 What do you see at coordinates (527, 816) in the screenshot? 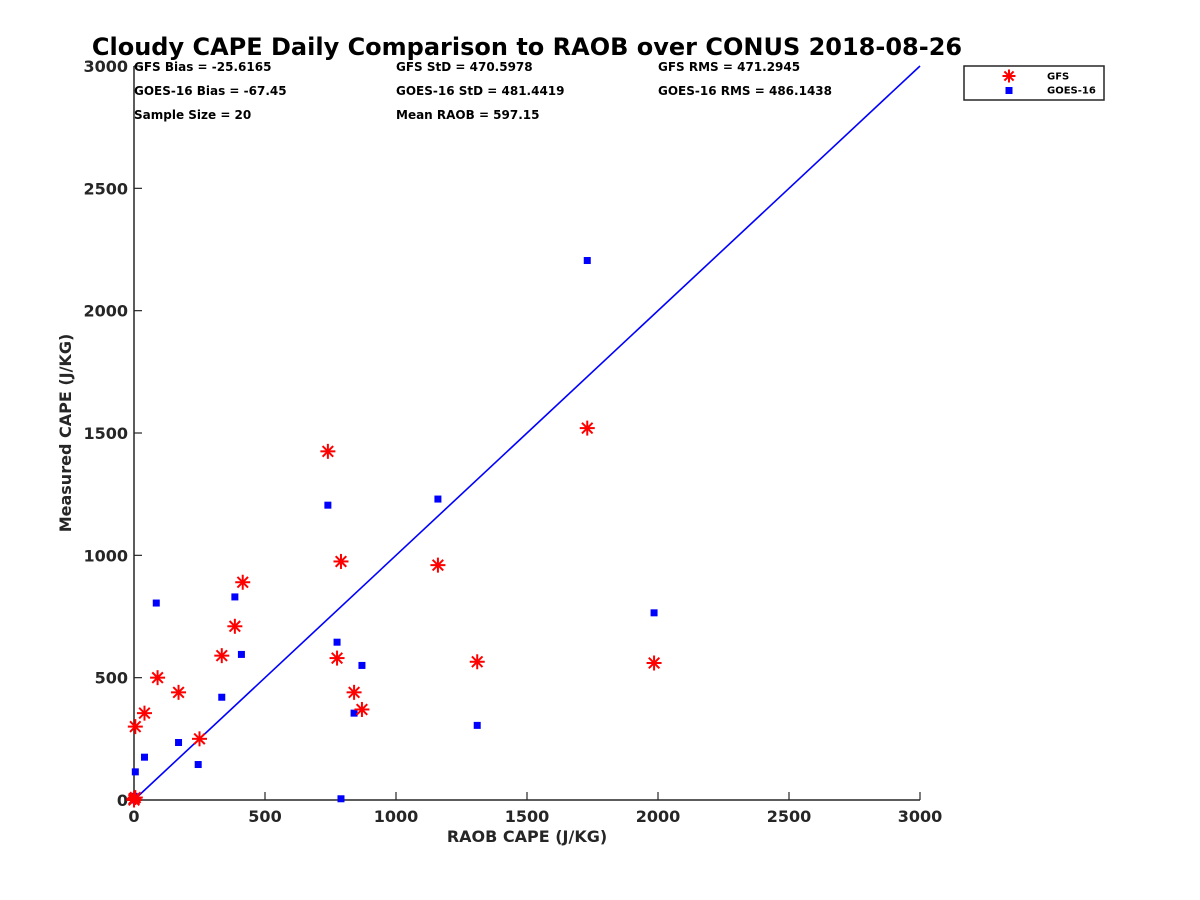
I see `x-tick-label: 1500` at bounding box center [527, 816].